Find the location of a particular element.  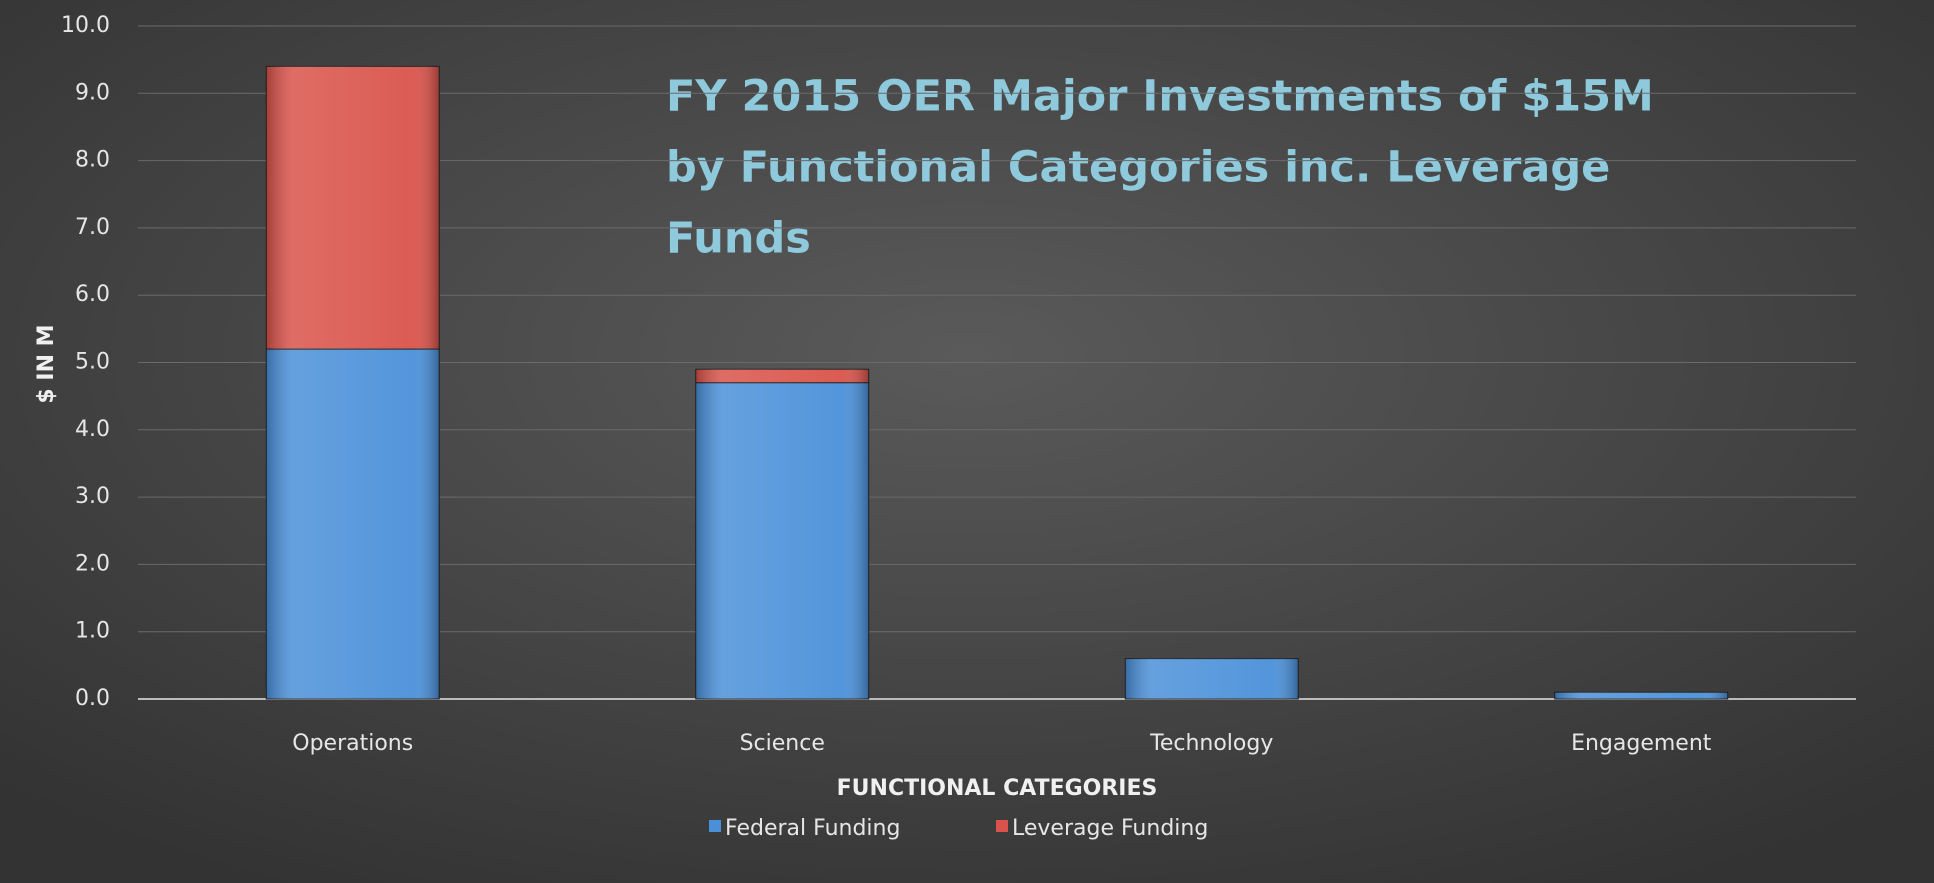

y-tick-label: 5.0 is located at coordinates (92, 362).